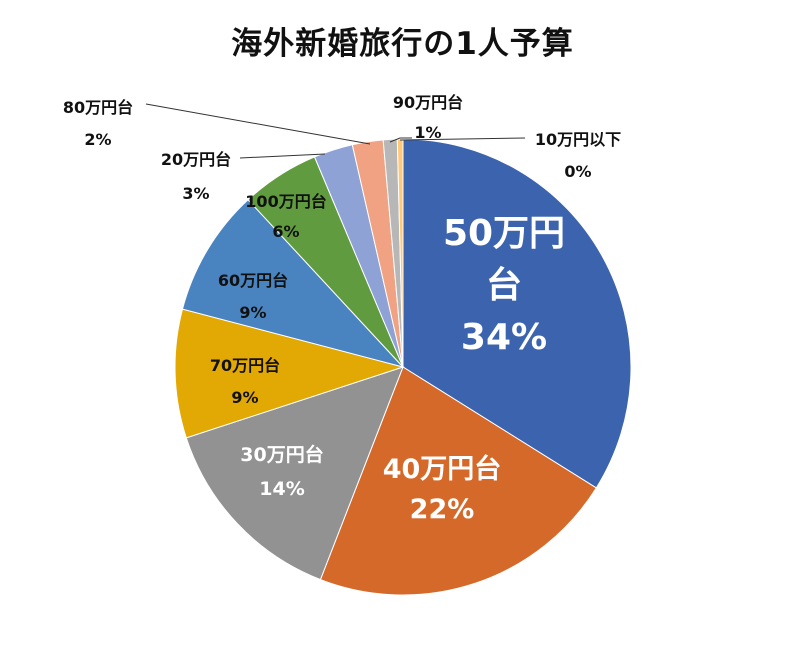  I want to click on slice-label-90-name: 90万円台, so click(428, 102).